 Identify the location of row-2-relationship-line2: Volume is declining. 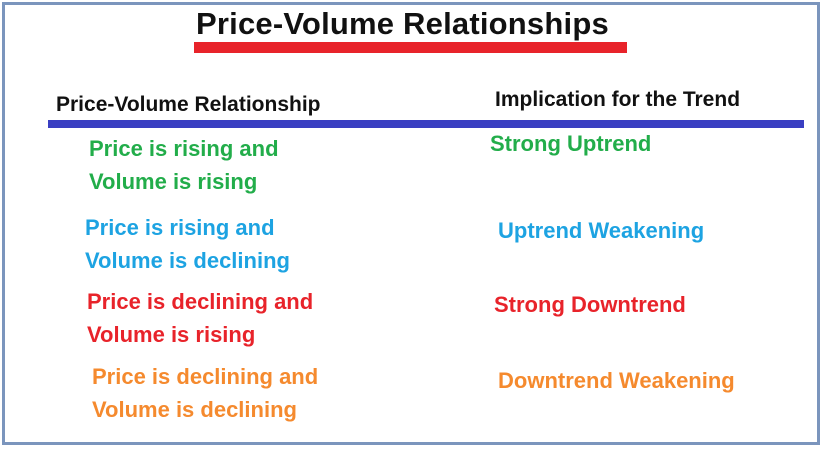
(187, 260).